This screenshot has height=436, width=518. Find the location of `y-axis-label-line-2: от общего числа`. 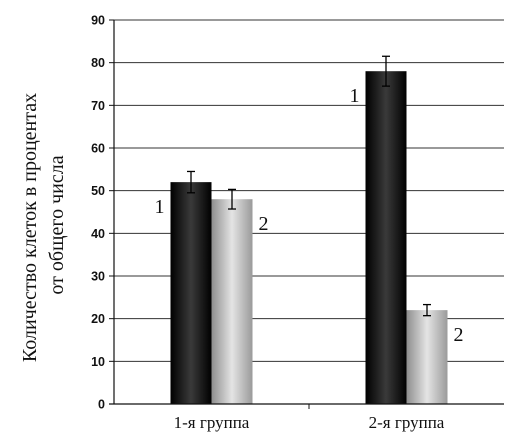

y-axis-label-line-2: от общего числа is located at coordinates (57, 224).